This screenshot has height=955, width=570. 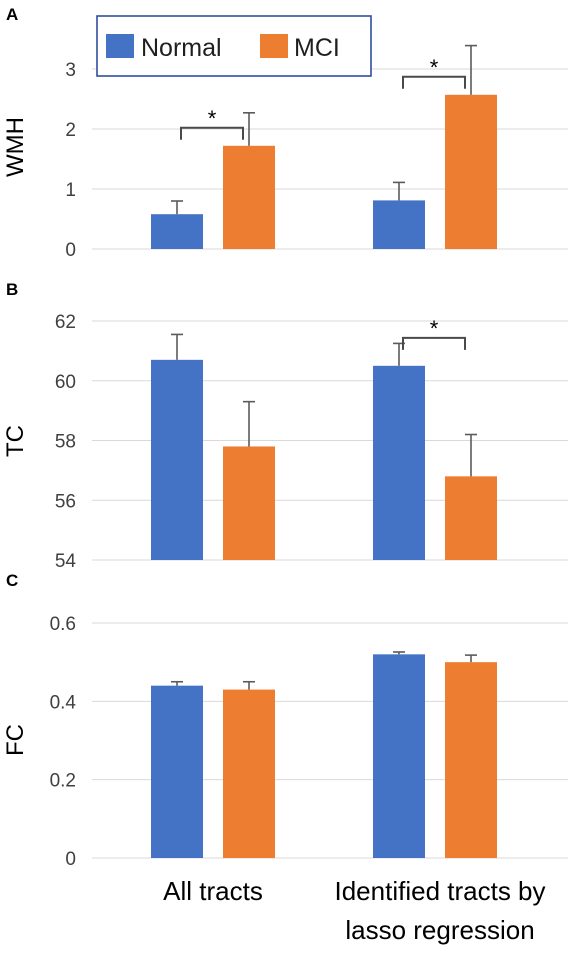 What do you see at coordinates (213, 891) in the screenshot?
I see `x-category-label: All tracts` at bounding box center [213, 891].